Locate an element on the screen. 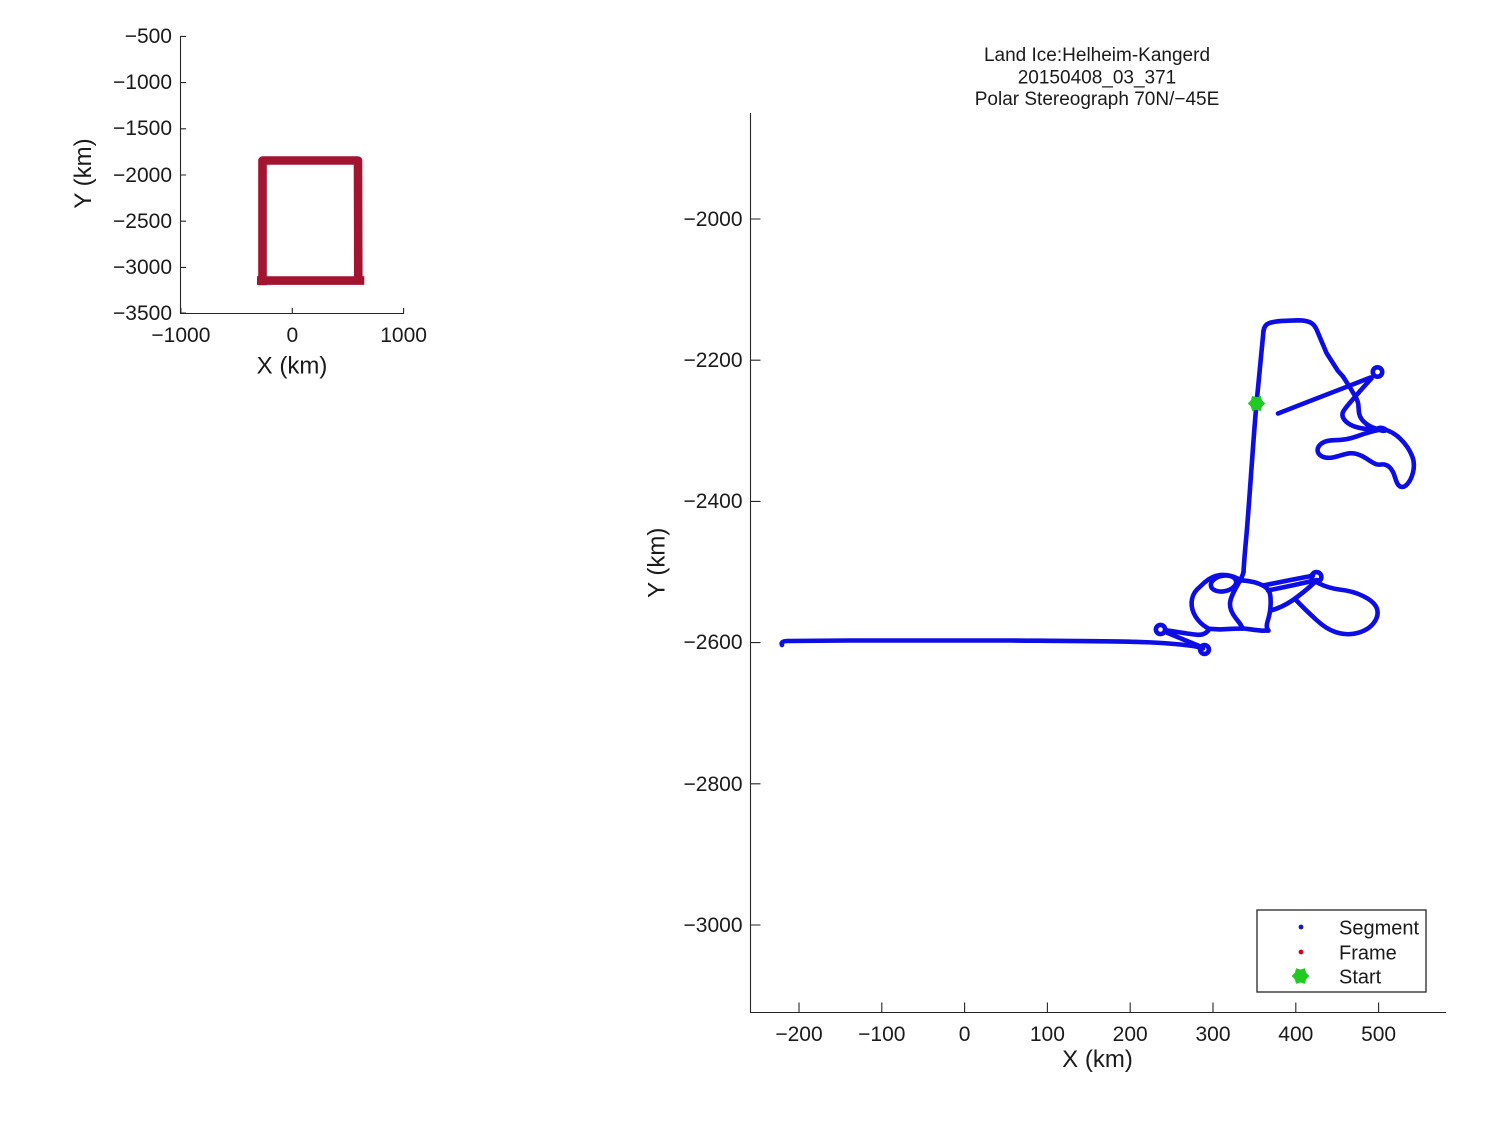 The height and width of the screenshot is (1125, 1500). svg-text: Segment is located at coordinates (1379, 929).